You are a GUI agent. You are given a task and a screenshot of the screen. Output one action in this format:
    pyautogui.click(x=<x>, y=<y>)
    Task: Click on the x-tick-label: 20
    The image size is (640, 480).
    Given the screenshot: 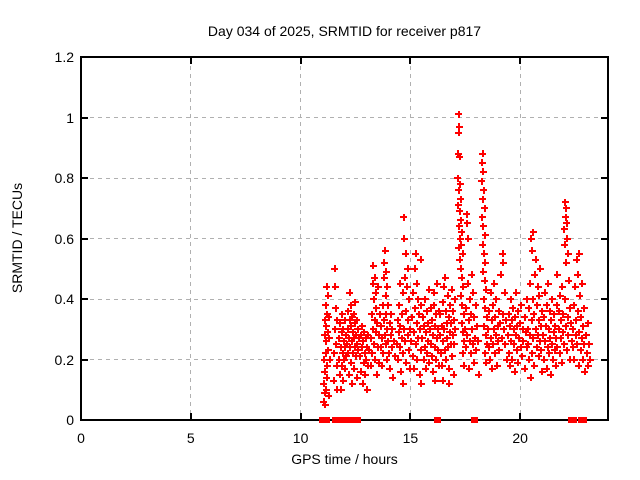 What is the action you would take?
    pyautogui.click(x=520, y=438)
    